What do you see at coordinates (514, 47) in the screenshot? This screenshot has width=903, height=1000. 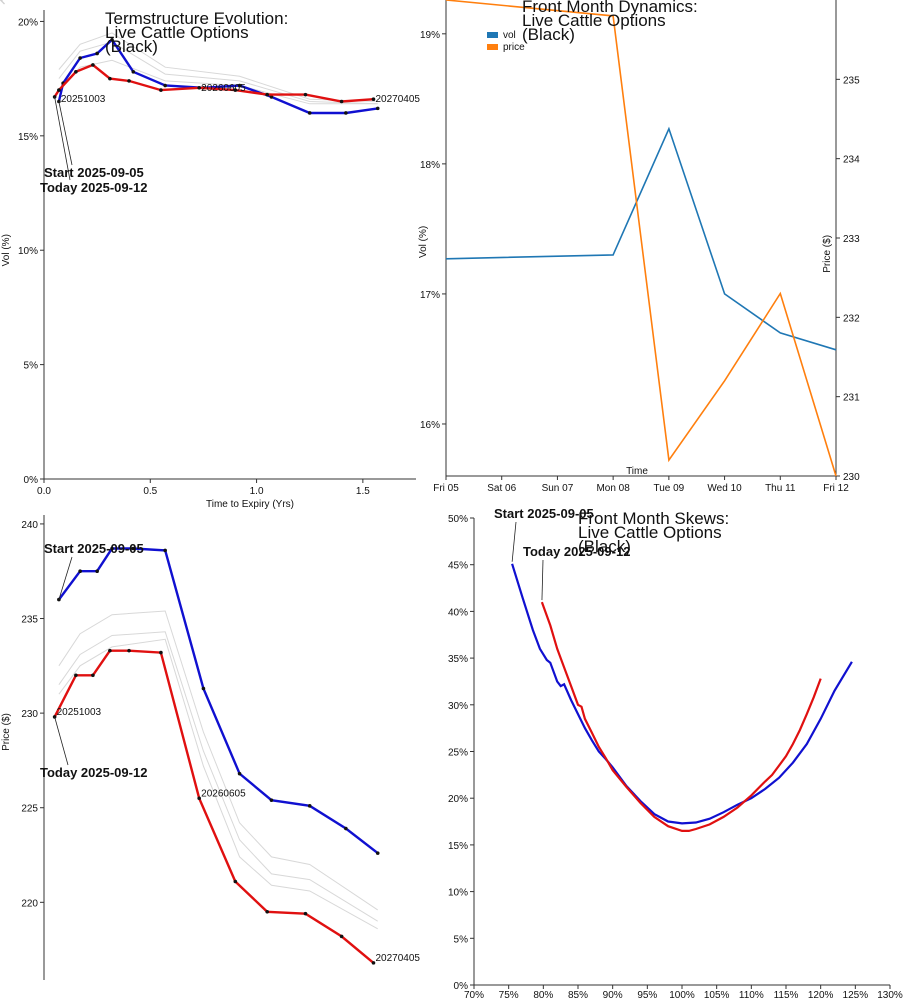 I see `legend-label-price: price` at bounding box center [514, 47].